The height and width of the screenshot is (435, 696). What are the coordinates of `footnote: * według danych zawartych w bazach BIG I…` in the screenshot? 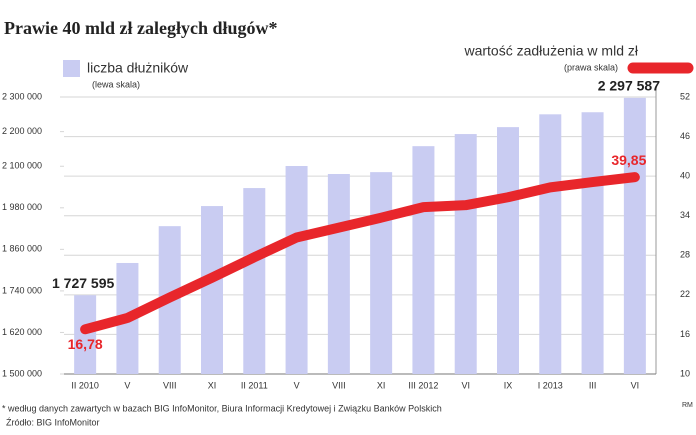 It's located at (222, 408).